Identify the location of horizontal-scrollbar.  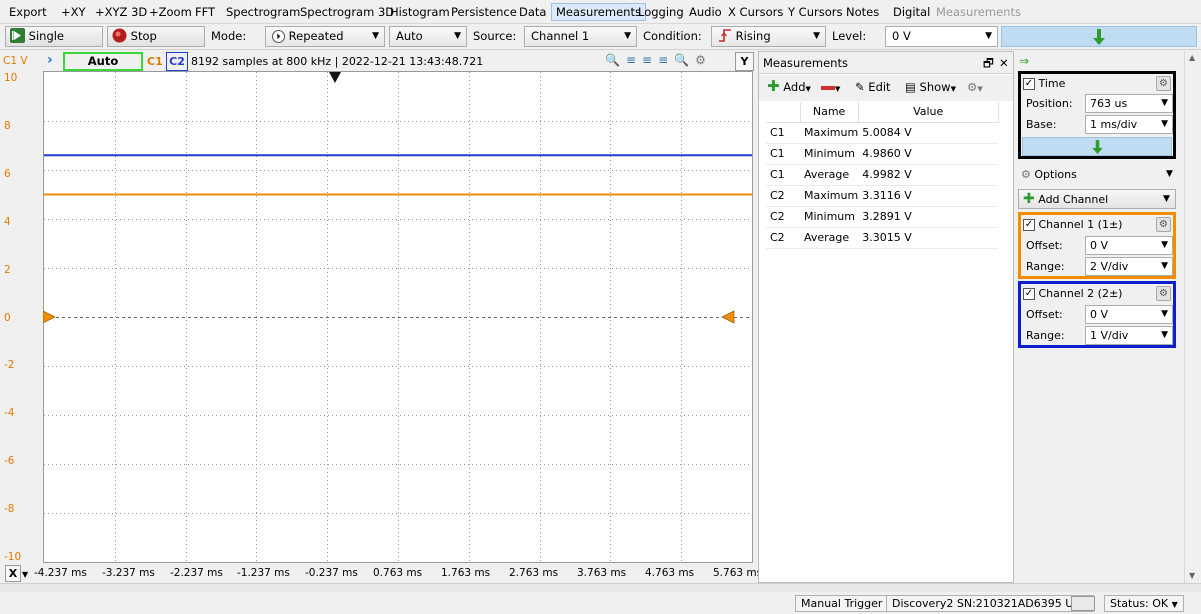
(600, 587).